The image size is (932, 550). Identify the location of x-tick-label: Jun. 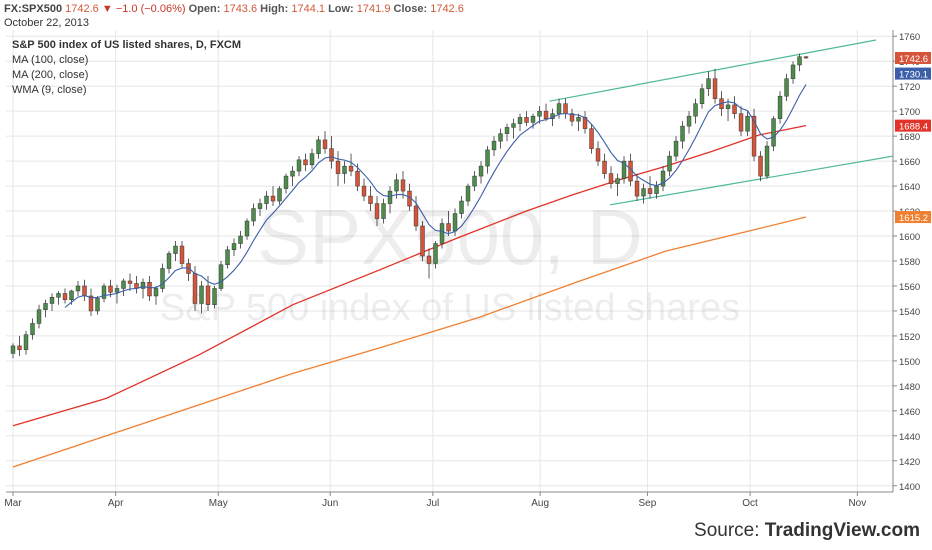
(330, 503).